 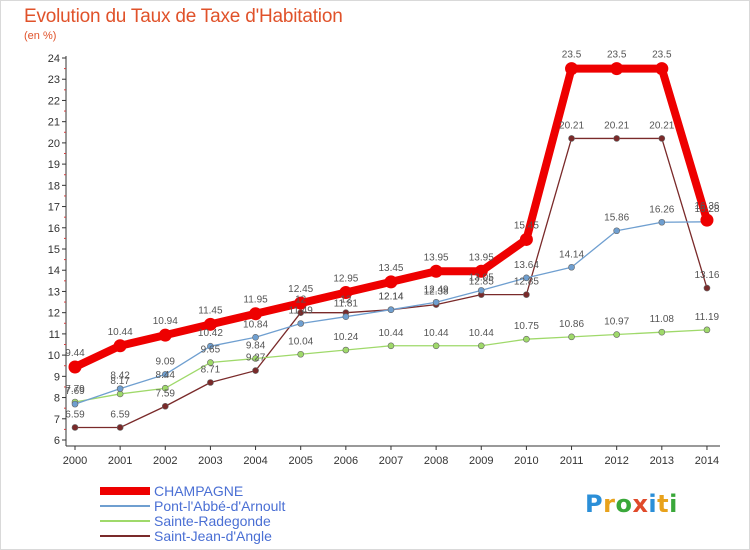 What do you see at coordinates (526, 265) in the screenshot?
I see `data-label: 13.64` at bounding box center [526, 265].